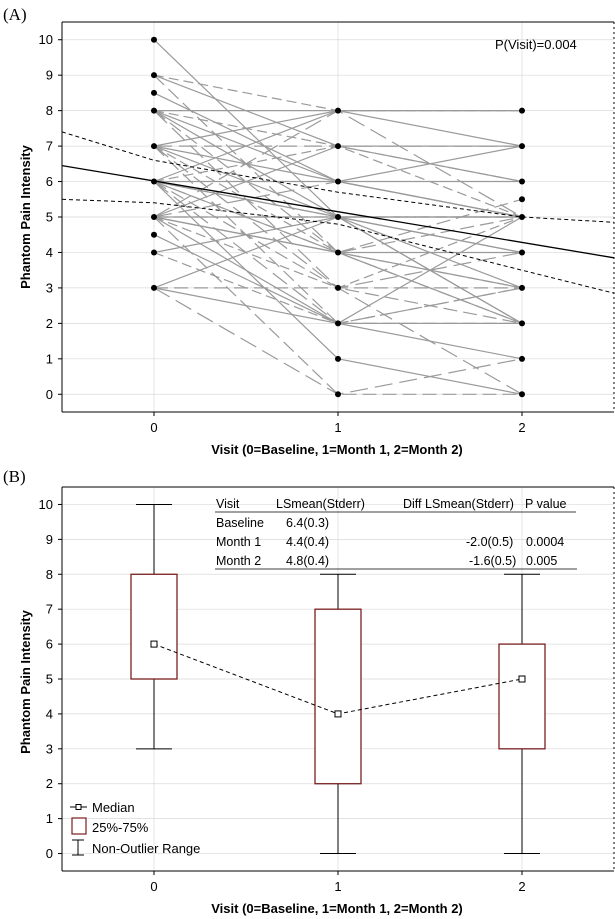 The image size is (615, 919). Describe the element at coordinates (49, 539) in the screenshot. I see `panel-b-ytick-label: 9` at that location.